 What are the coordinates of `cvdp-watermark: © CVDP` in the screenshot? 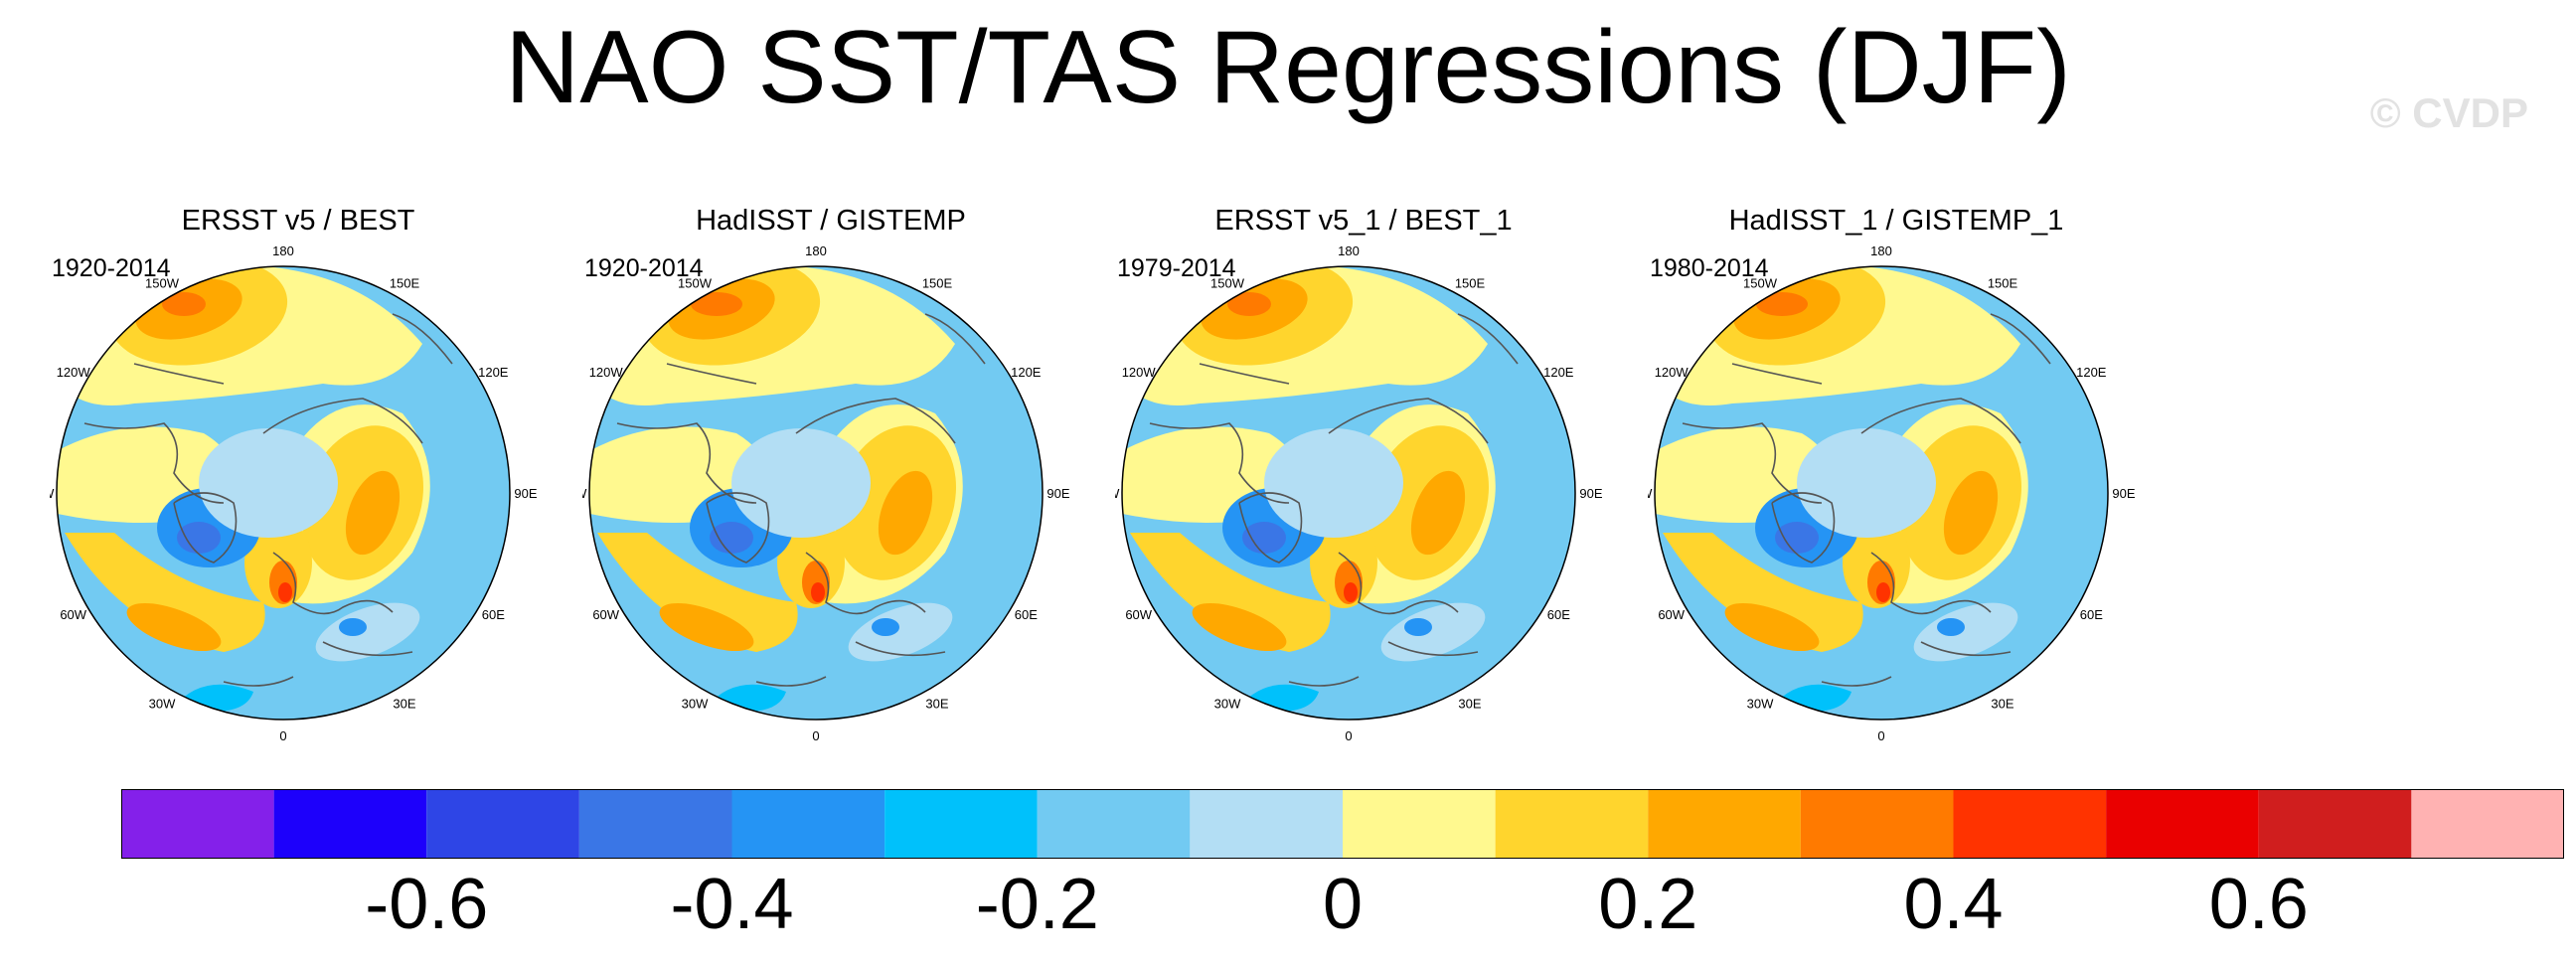 It's located at (2448, 112).